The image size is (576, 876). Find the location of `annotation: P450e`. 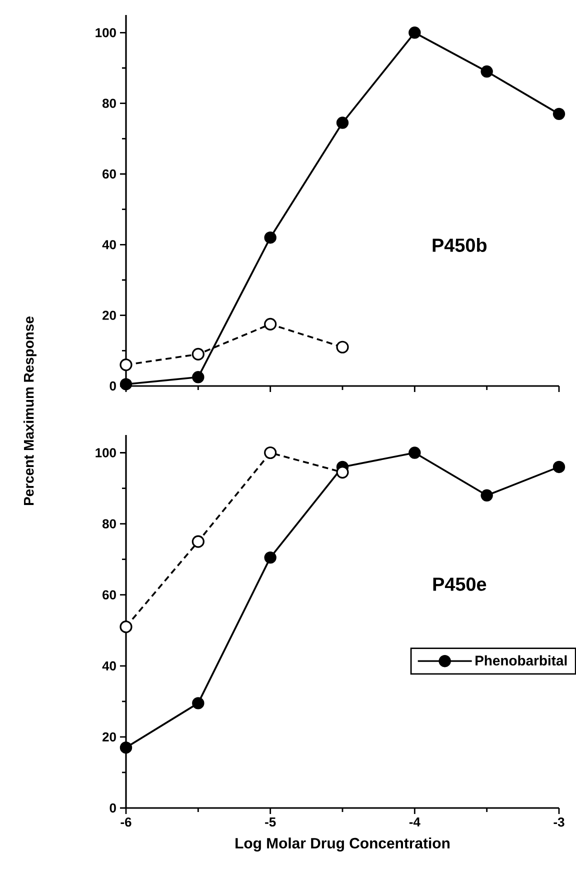

annotation: P450e is located at coordinates (459, 584).